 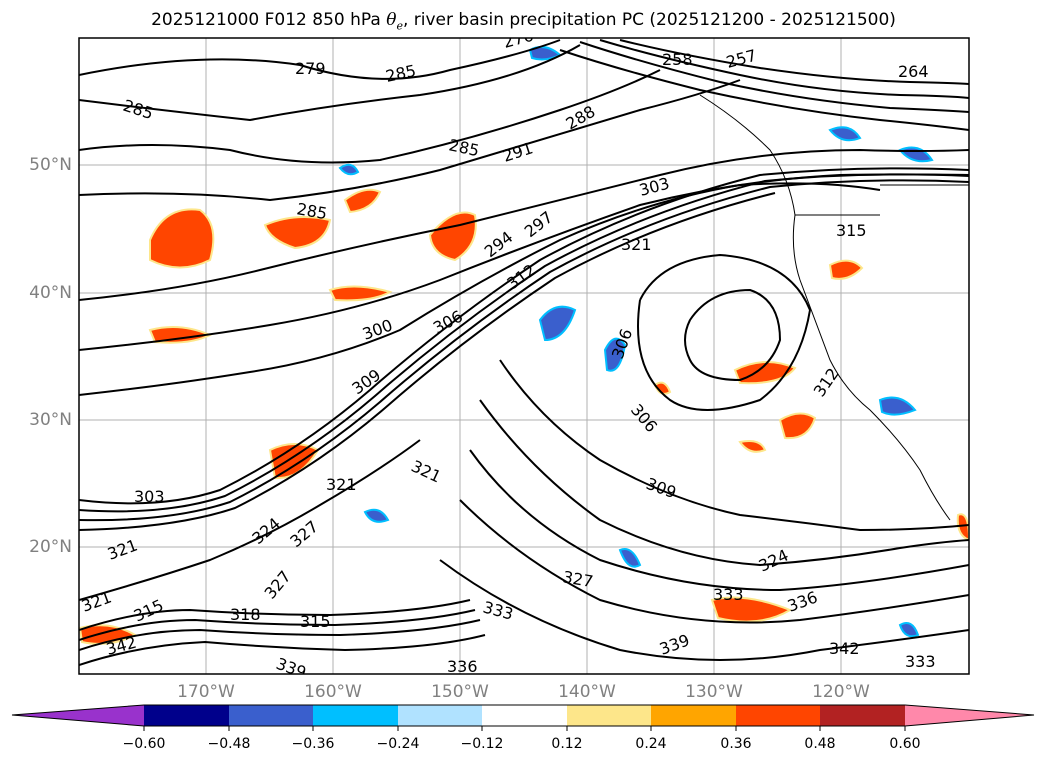 What do you see at coordinates (677, 59) in the screenshot?
I see `contour-label: 258` at bounding box center [677, 59].